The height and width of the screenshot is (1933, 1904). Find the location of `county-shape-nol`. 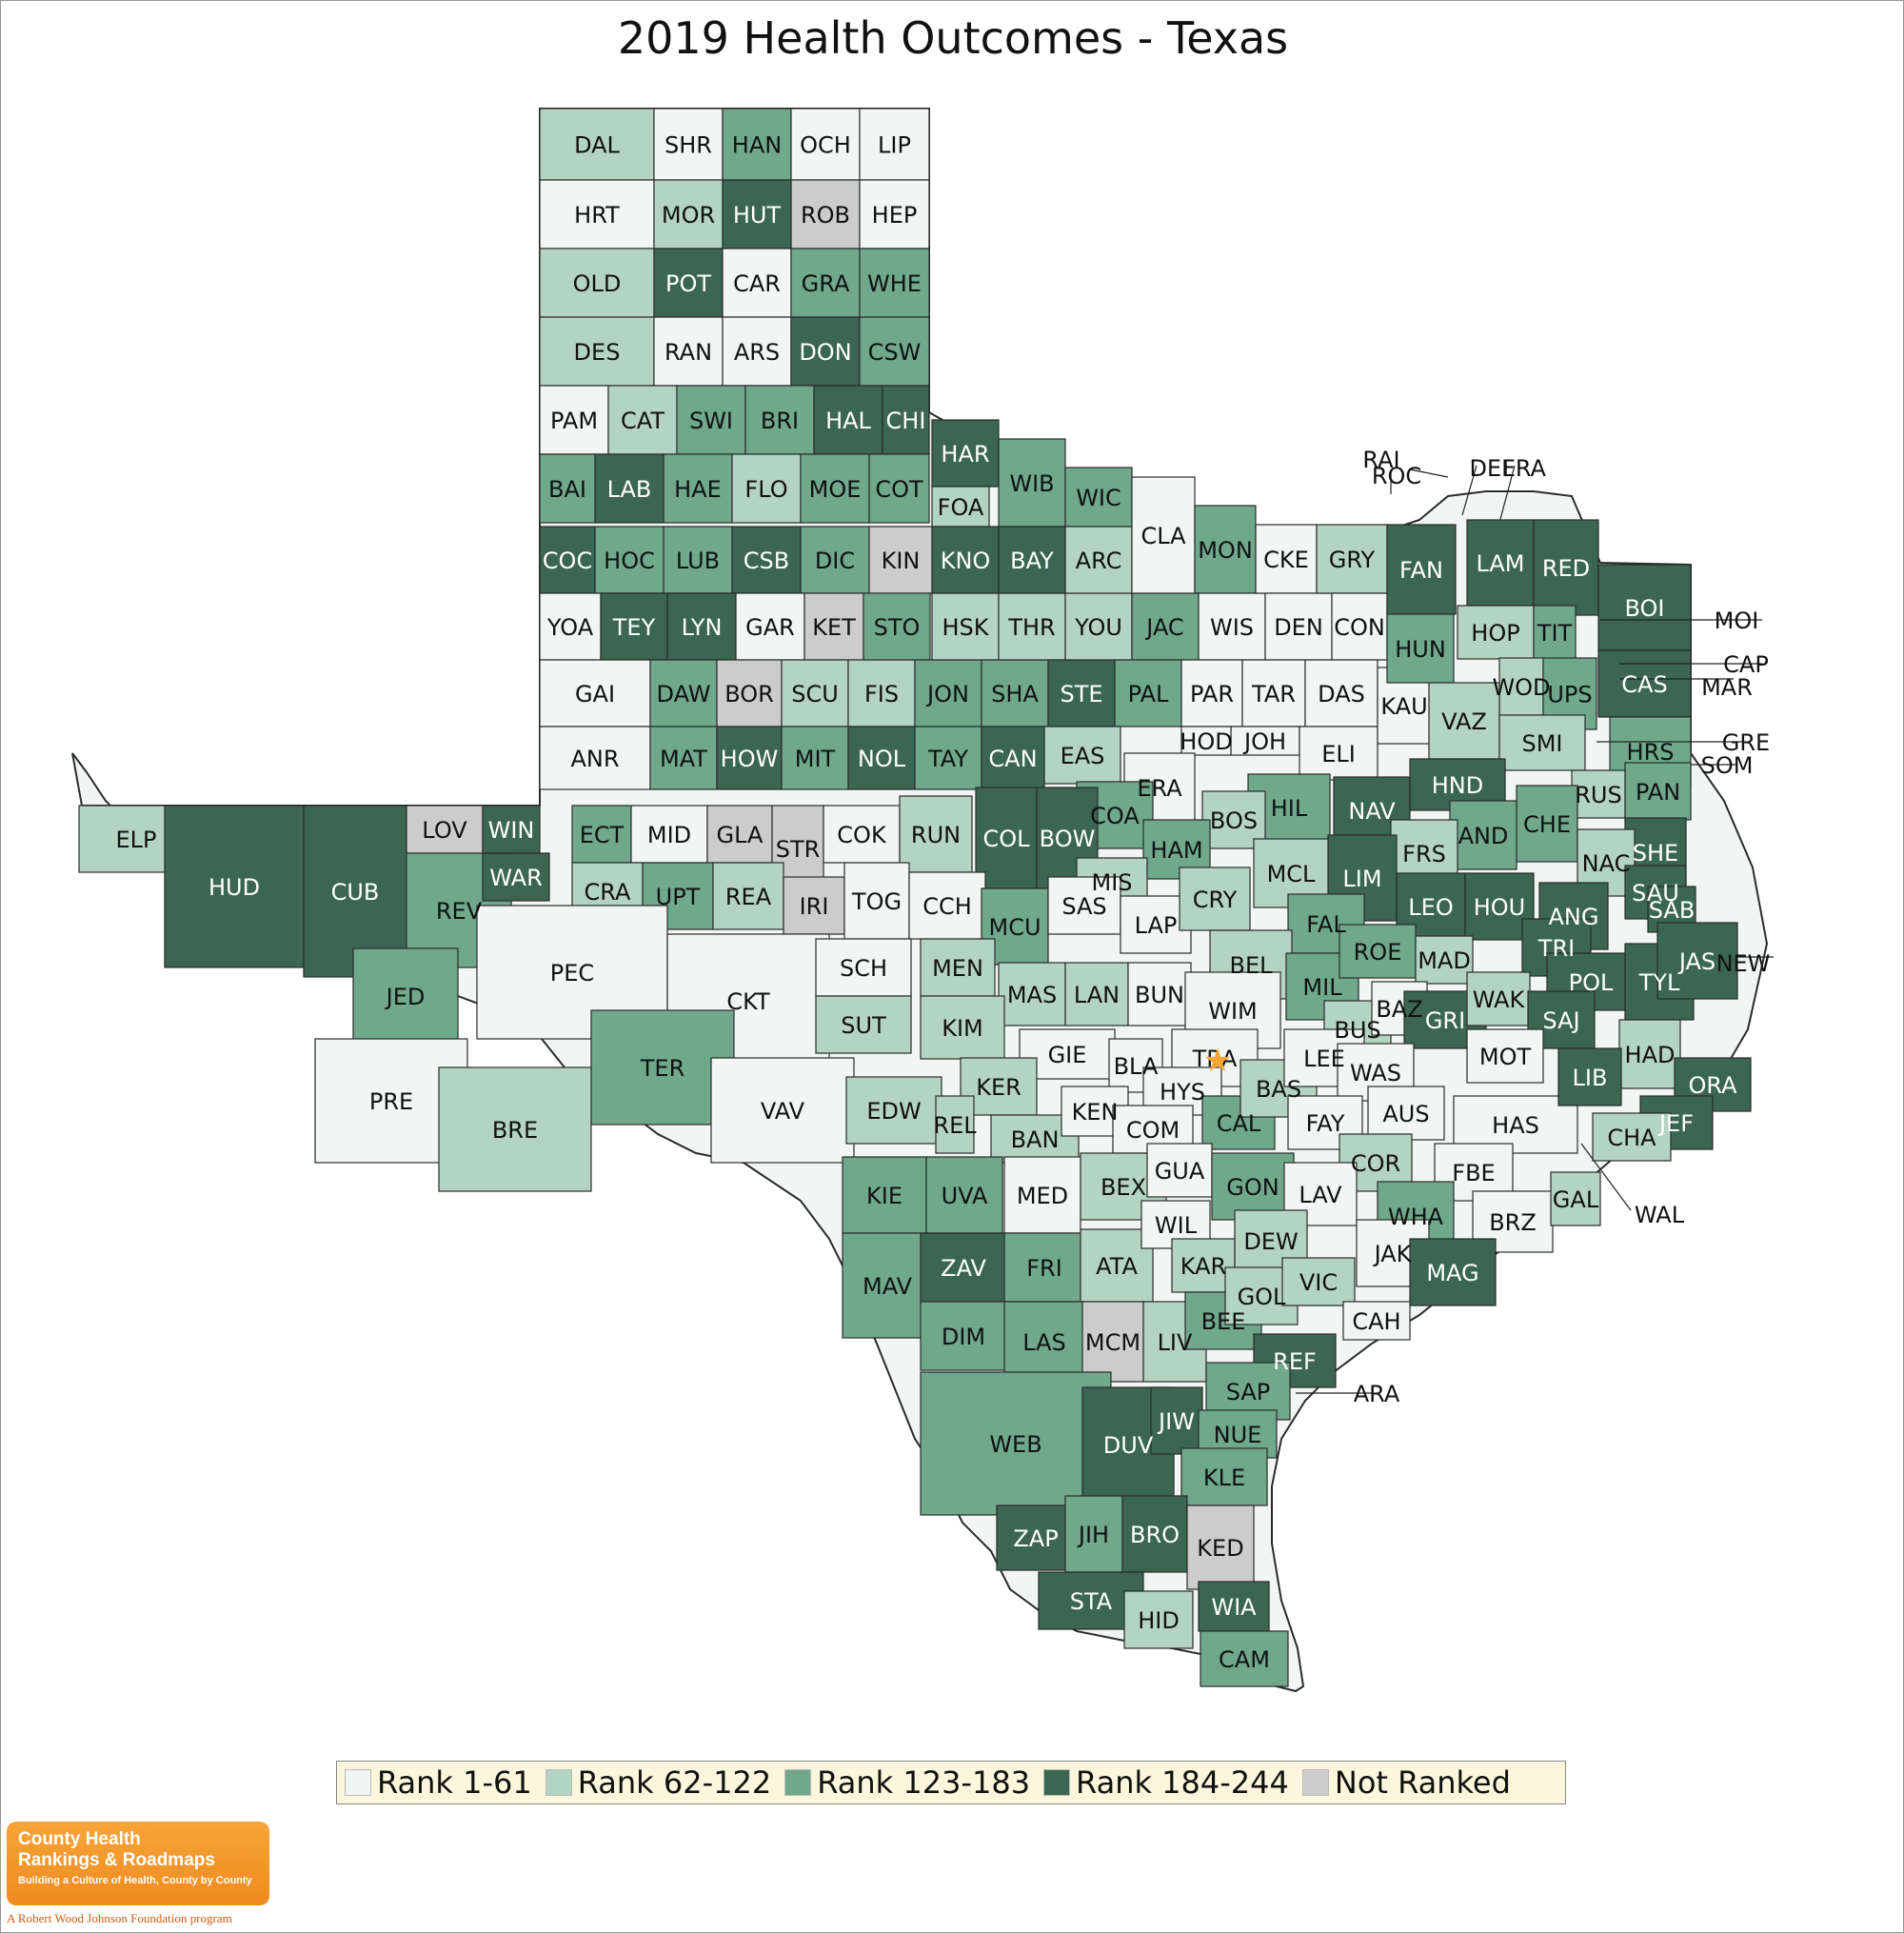

county-shape-nol is located at coordinates (881, 758).